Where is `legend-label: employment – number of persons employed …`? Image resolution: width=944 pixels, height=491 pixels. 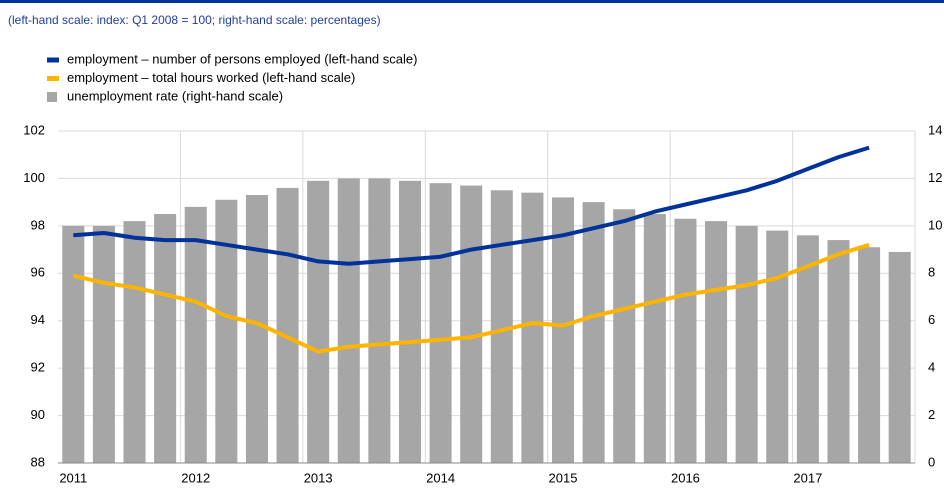
legend-label: employment – number of persons employed … is located at coordinates (242, 58).